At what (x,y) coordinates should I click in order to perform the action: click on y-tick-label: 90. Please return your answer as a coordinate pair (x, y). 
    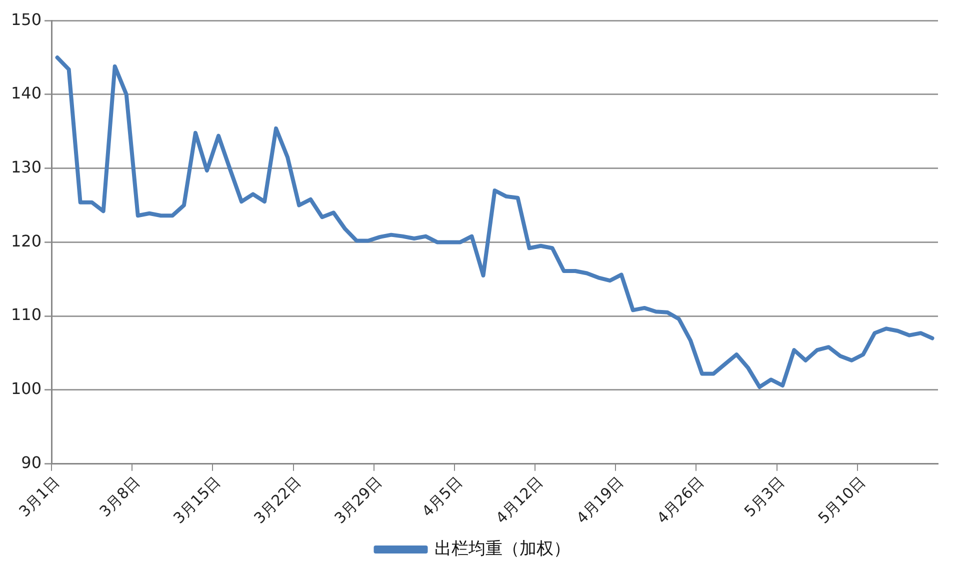
    Looking at the image, I should click on (31, 462).